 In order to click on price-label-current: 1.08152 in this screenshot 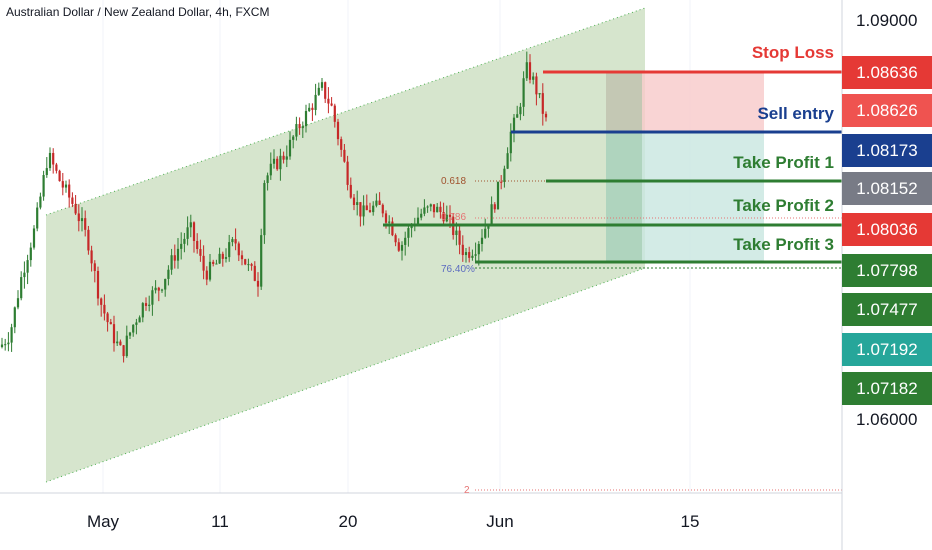, I will do `click(887, 188)`.